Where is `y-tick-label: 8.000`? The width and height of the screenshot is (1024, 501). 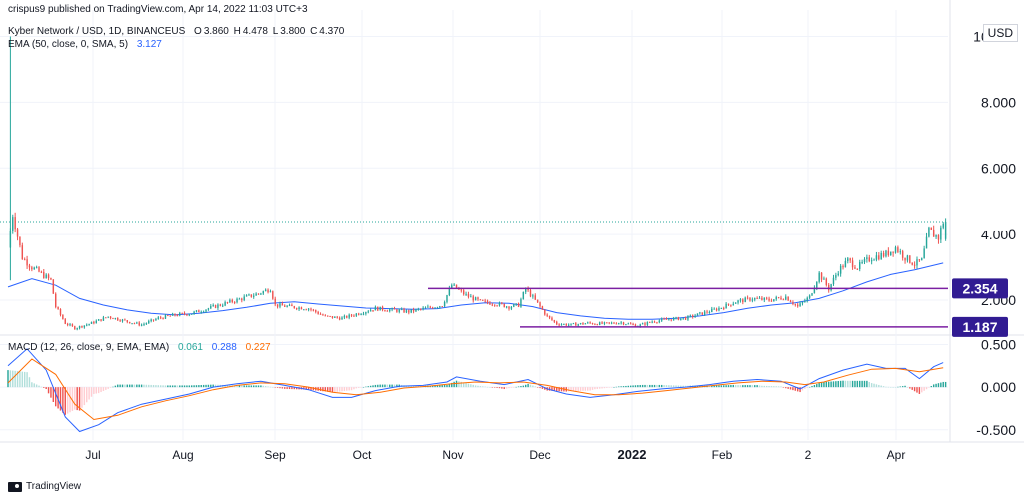 y-tick-label: 8.000 is located at coordinates (998, 102).